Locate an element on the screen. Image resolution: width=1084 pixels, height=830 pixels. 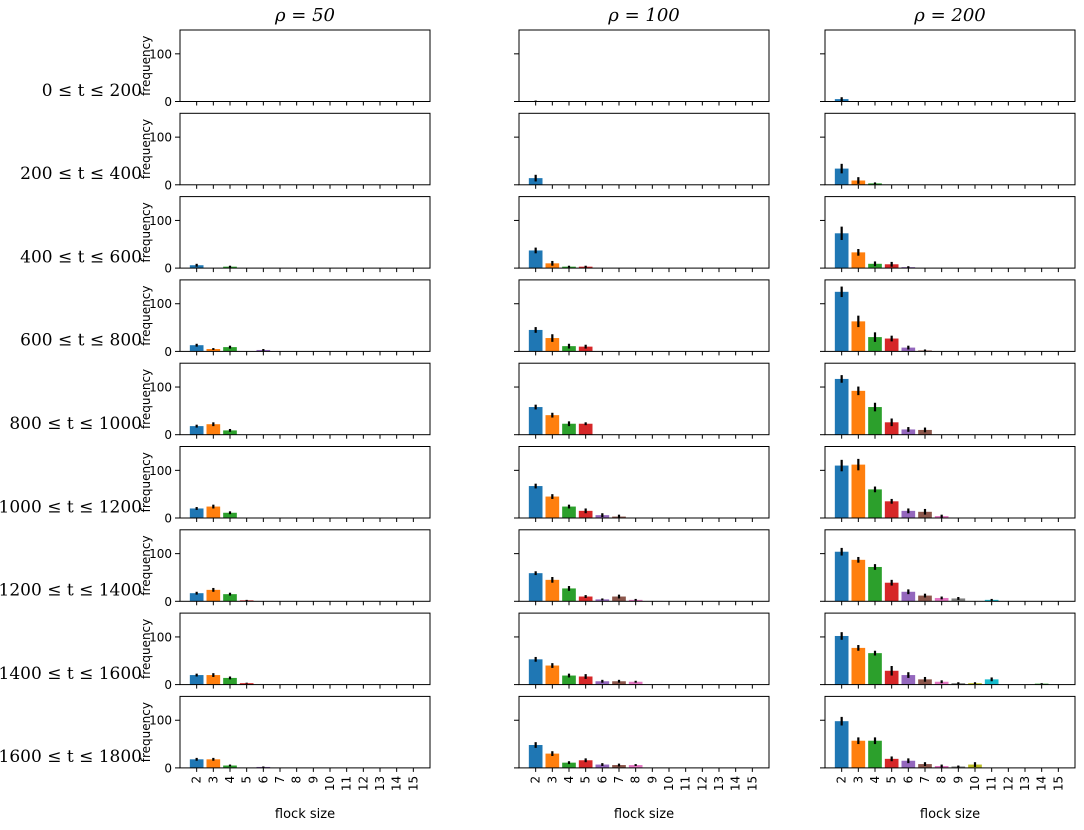
x-tick-label: 6 is located at coordinates (263, 780).